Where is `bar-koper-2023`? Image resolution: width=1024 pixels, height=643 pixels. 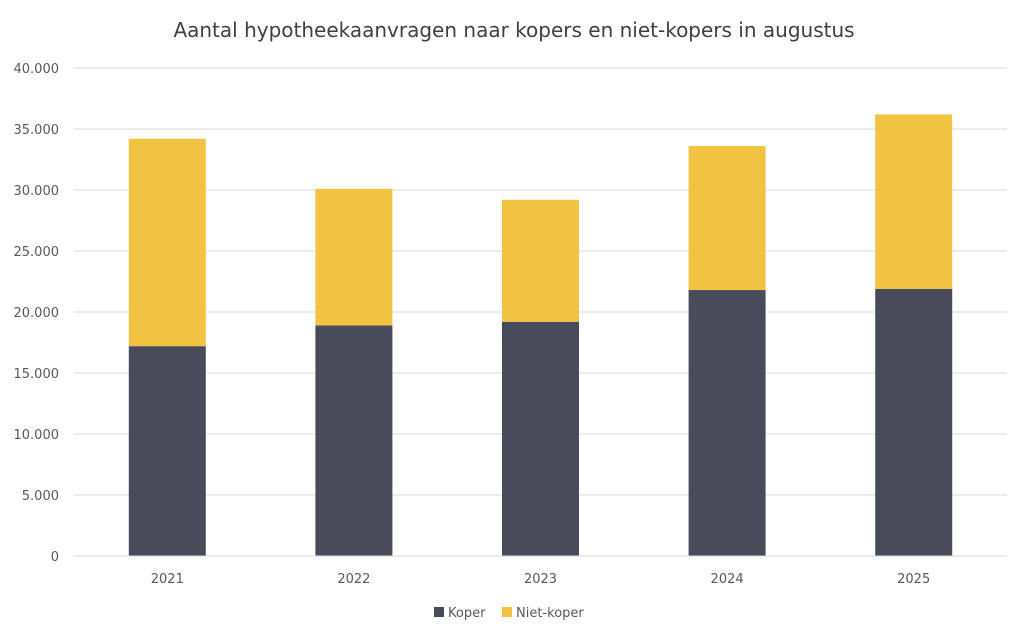 bar-koper-2023 is located at coordinates (540, 438).